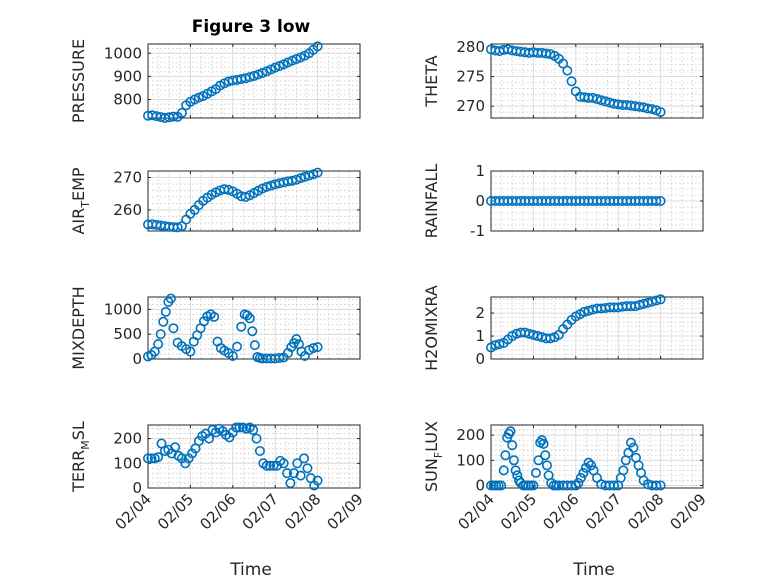 This screenshot has height=583, width=778. I want to click on subplot-theta: 270 275 280 THETA, so click(563, 78).